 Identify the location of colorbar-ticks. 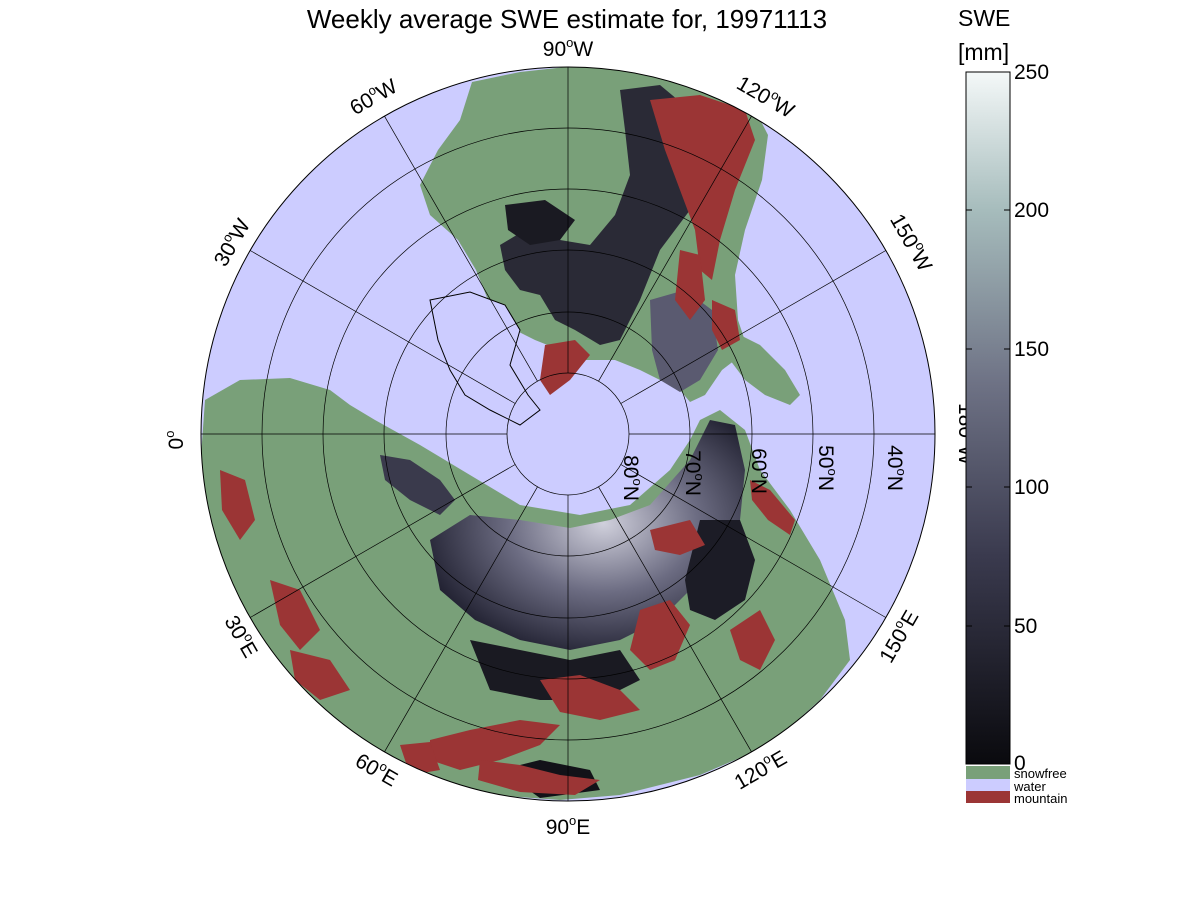
(988, 349).